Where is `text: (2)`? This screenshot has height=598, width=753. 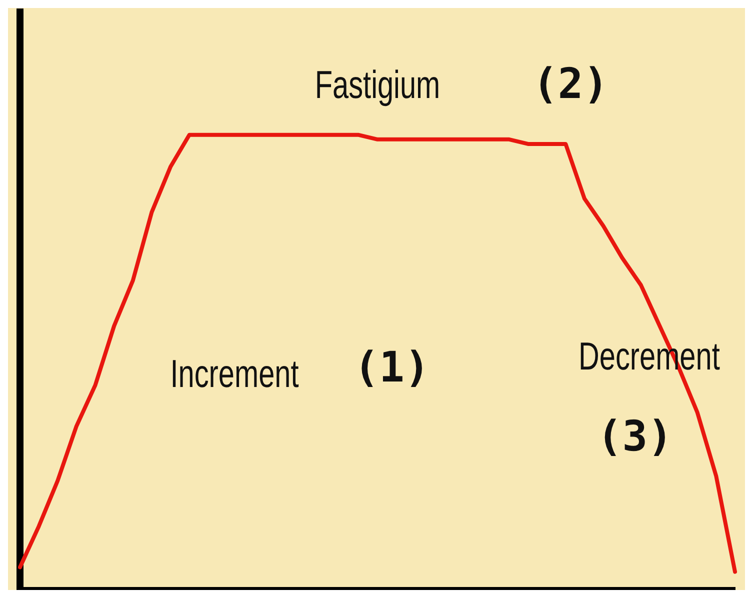 text: (2) is located at coordinates (570, 83).